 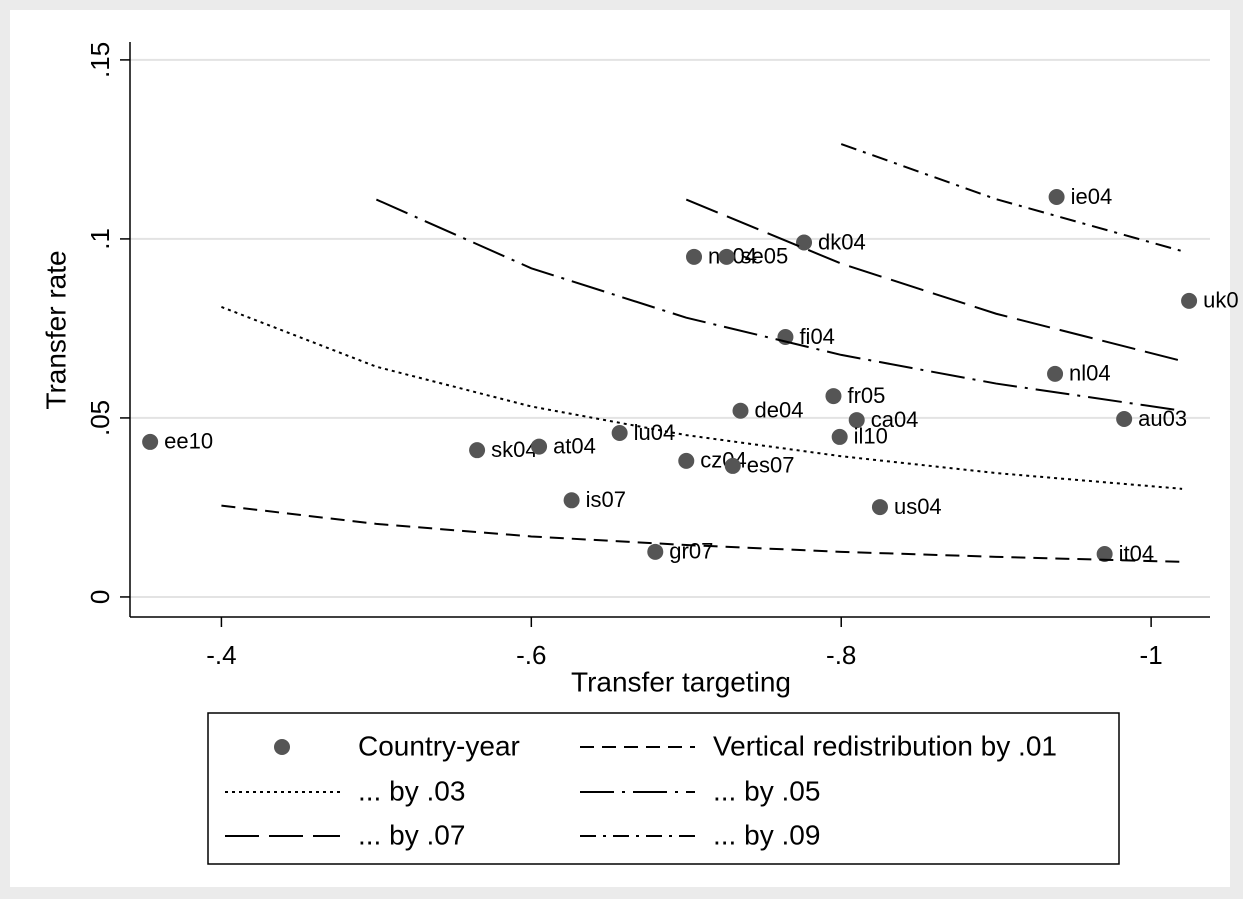 What do you see at coordinates (282, 747) in the screenshot?
I see `legend-marker` at bounding box center [282, 747].